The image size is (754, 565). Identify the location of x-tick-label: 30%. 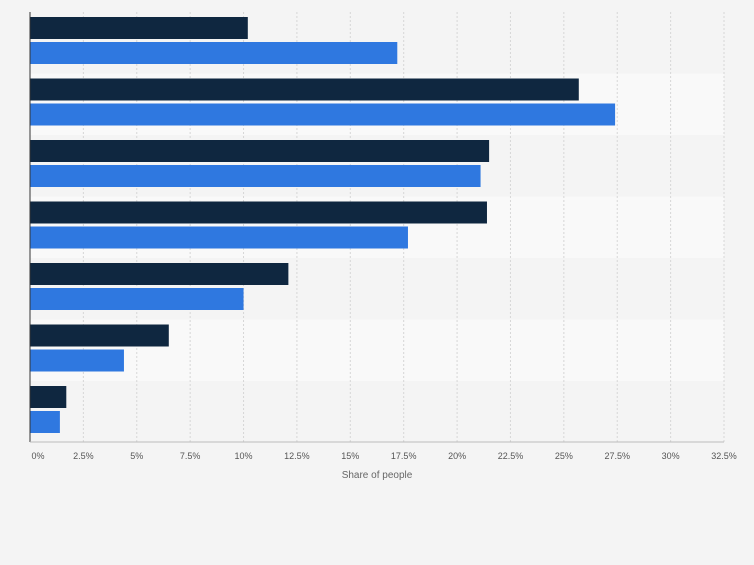
(671, 456).